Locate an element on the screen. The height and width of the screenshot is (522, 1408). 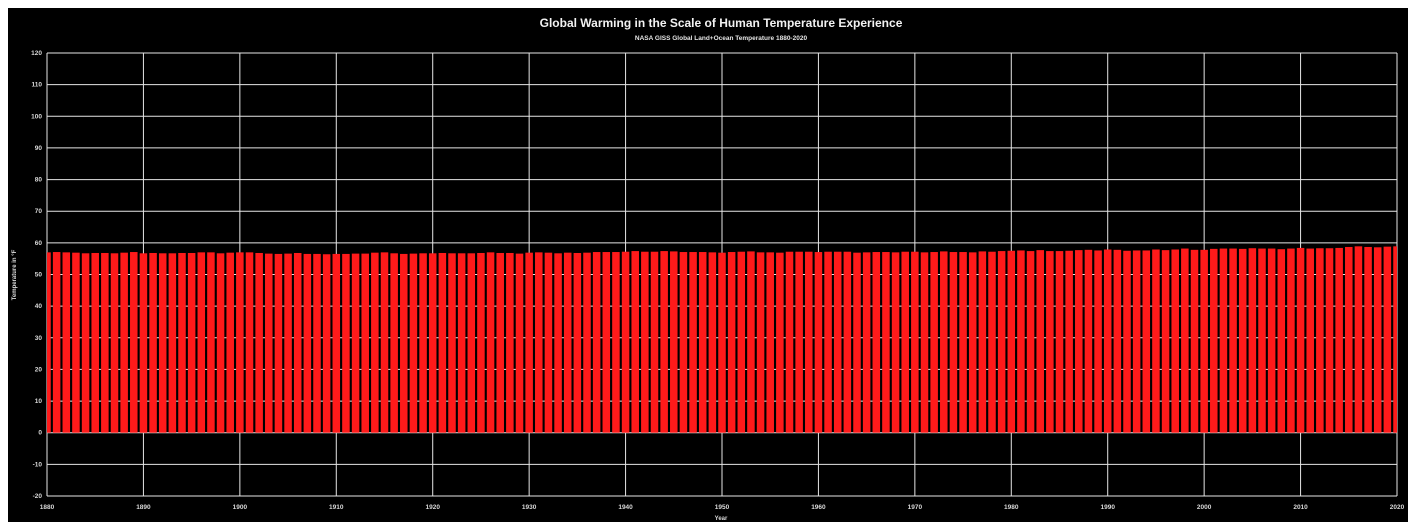
y-tick-label: 110 is located at coordinates (37, 85).